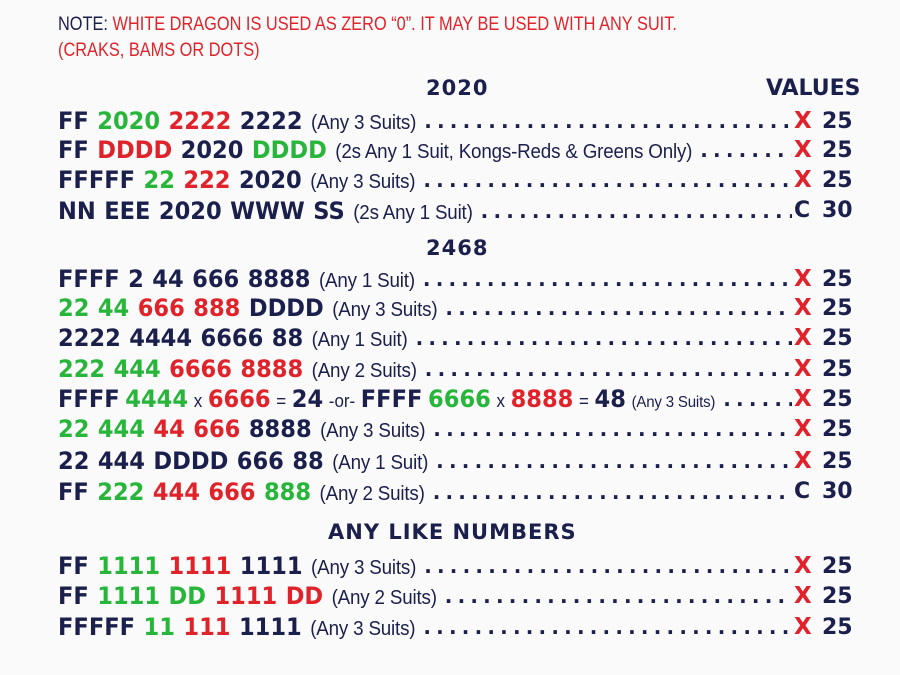  Describe the element at coordinates (802, 210) in the screenshot. I see `concealed-mark: C` at that location.